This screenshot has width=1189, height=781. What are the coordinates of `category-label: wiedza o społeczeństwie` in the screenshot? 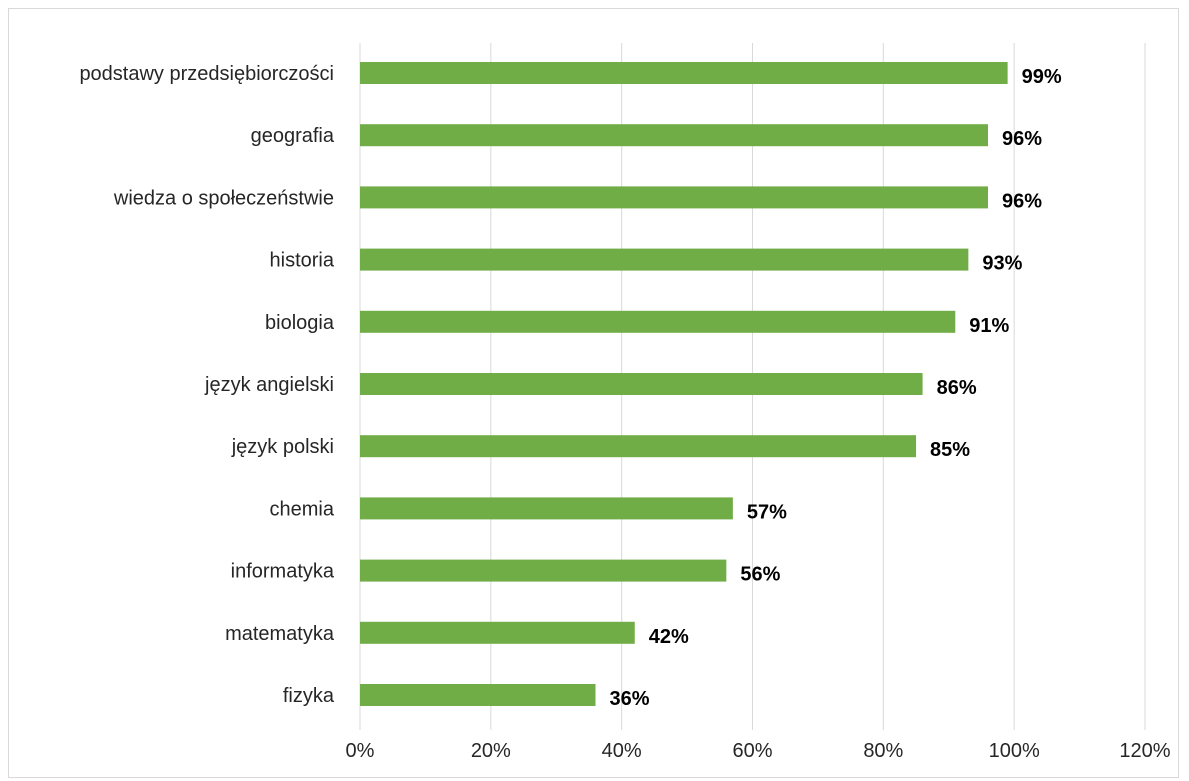 It's located at (223, 198).